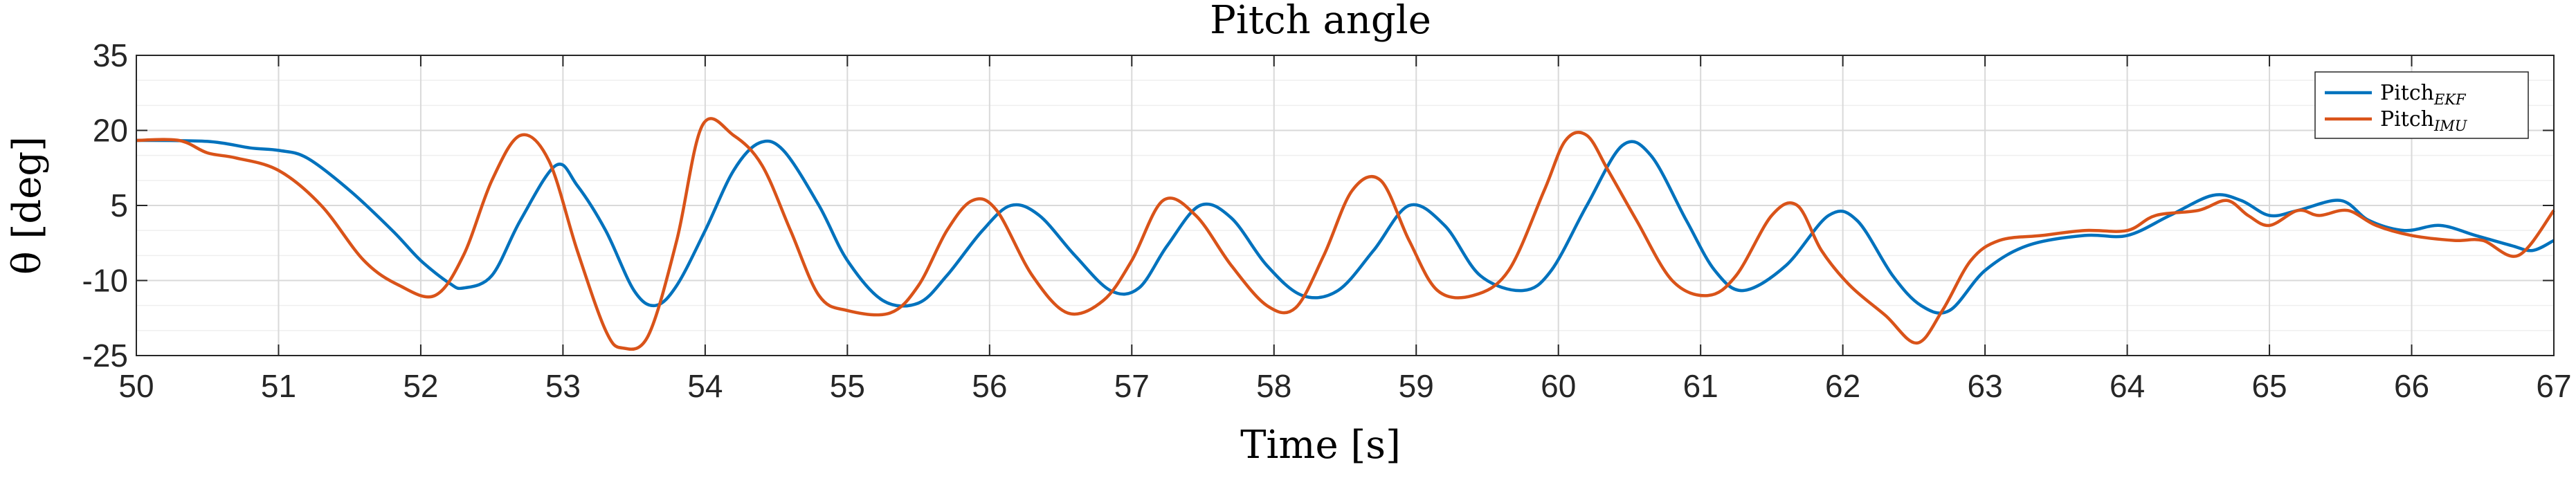 This screenshot has height=478, width=2576. Describe the element at coordinates (110, 55) in the screenshot. I see `y-tick-label: 35` at that location.